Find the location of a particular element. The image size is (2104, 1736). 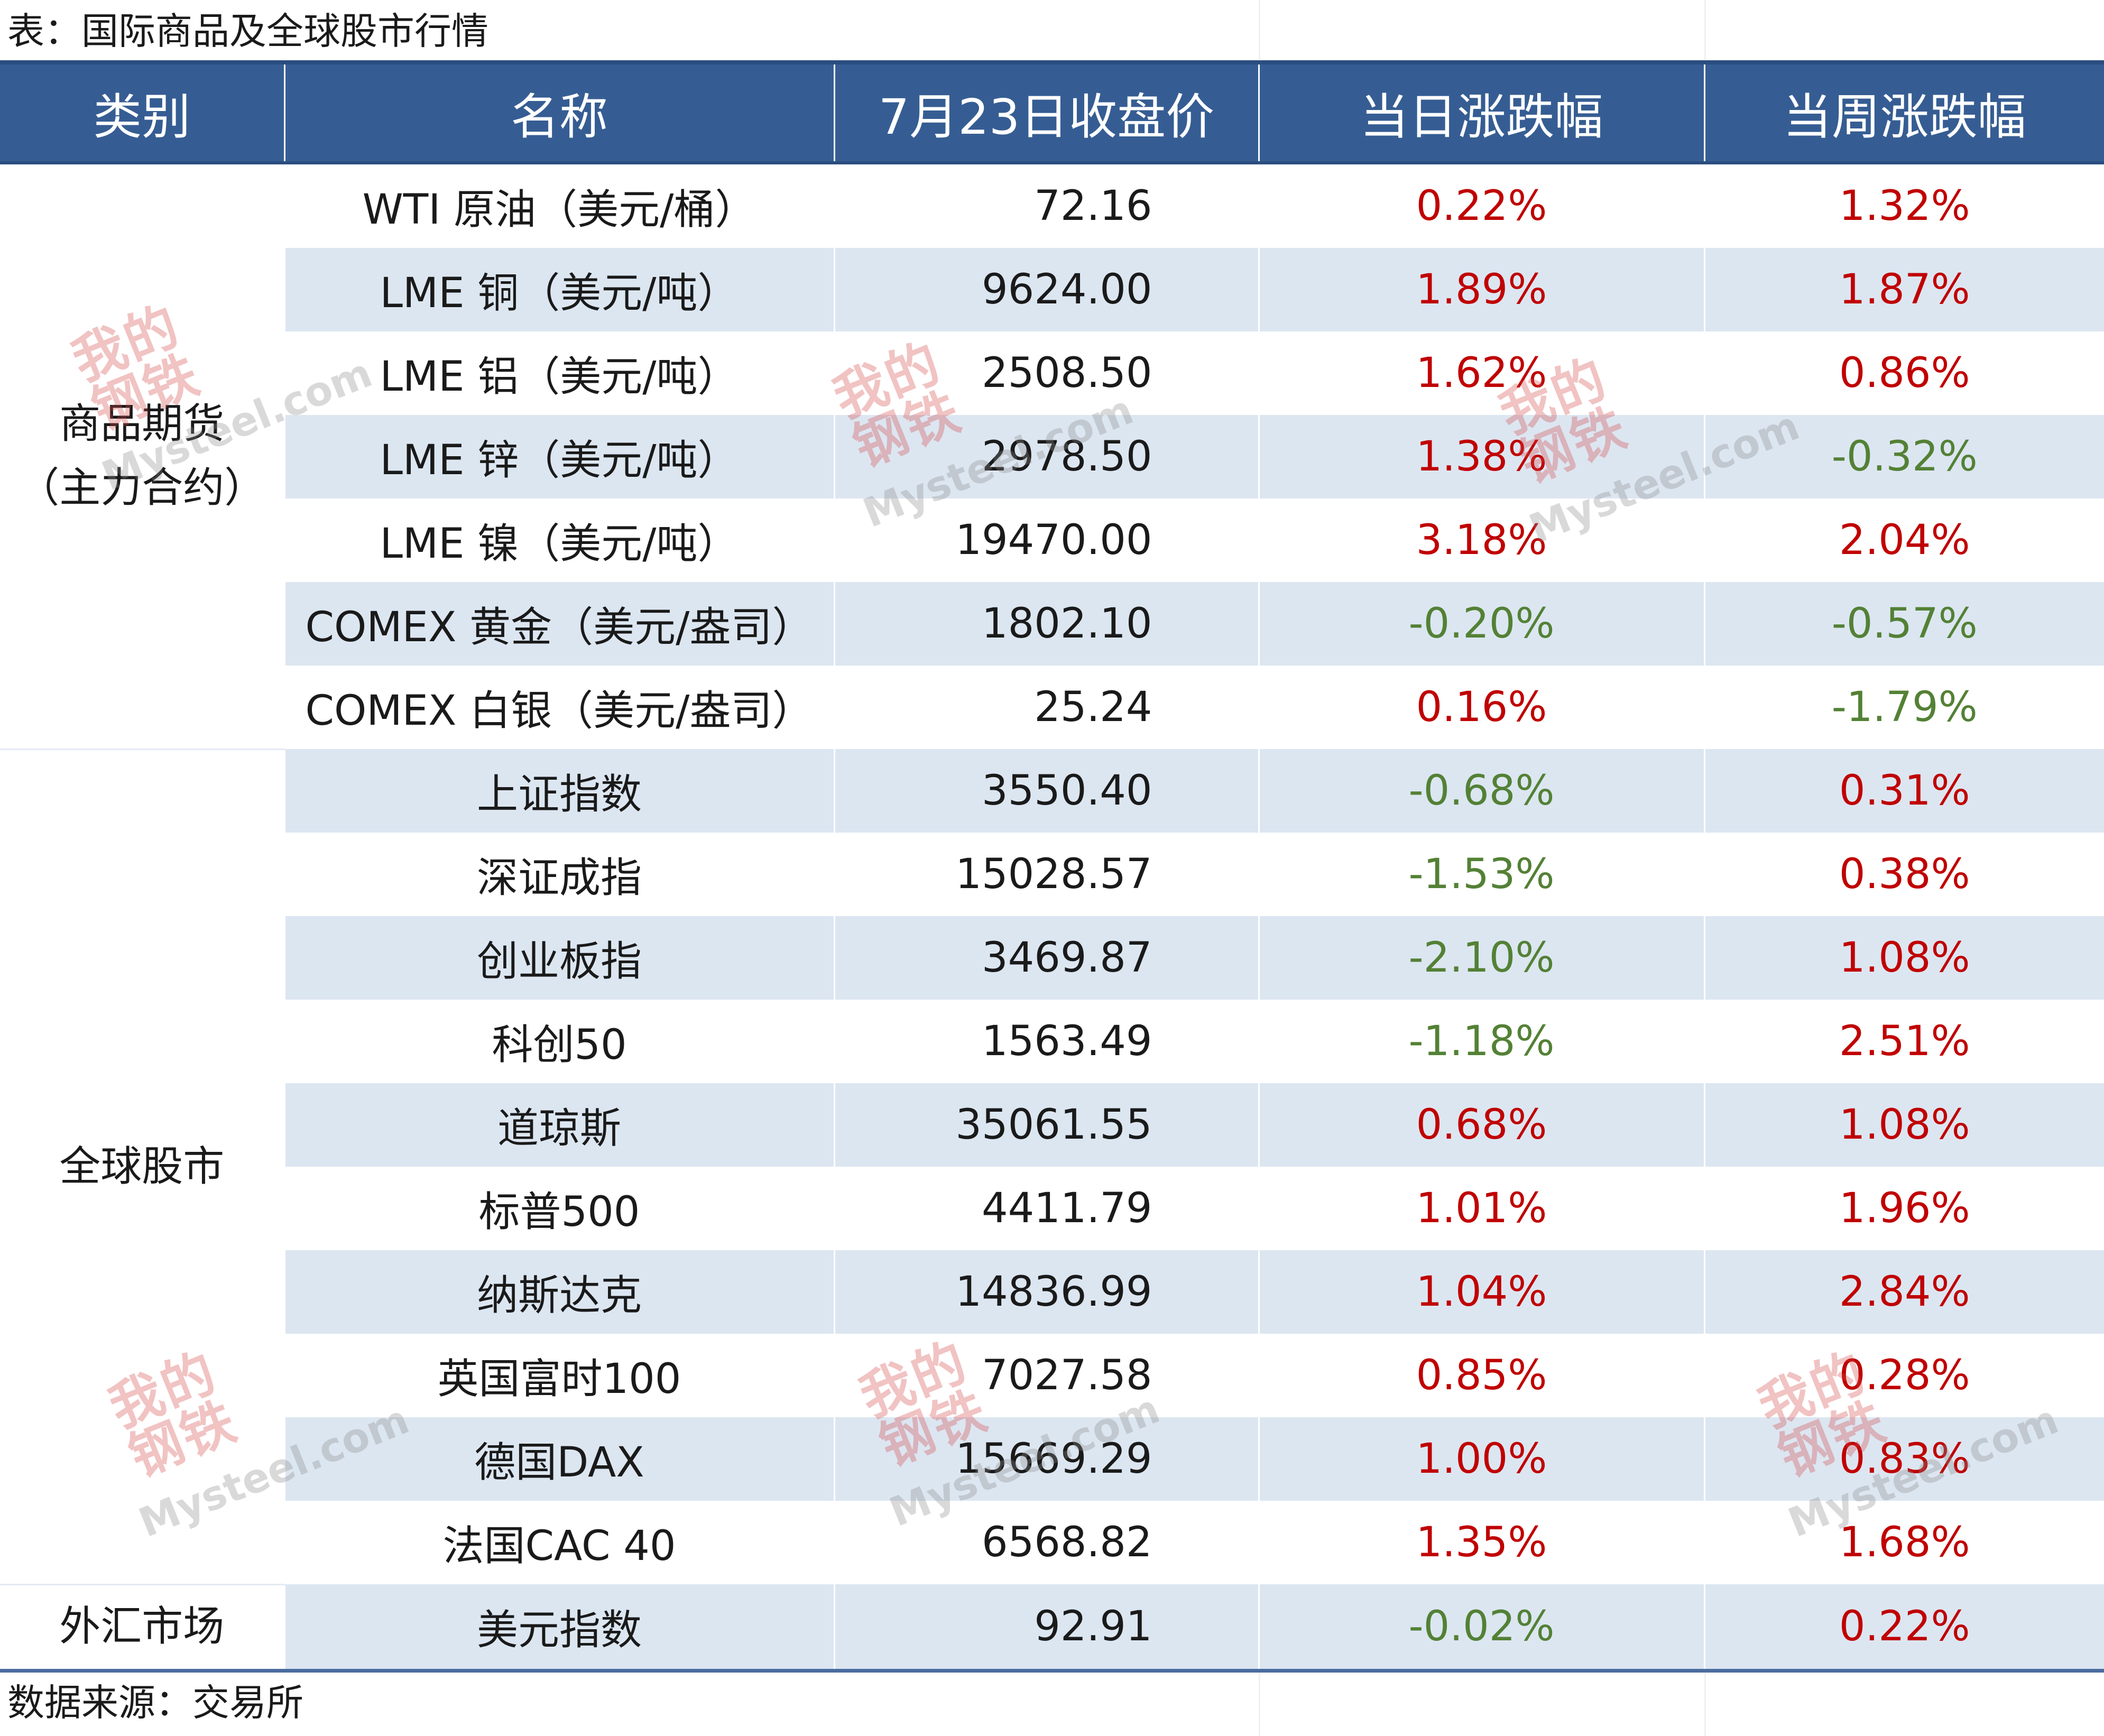

daily-change-cell: -0.02% is located at coordinates (1481, 1628).